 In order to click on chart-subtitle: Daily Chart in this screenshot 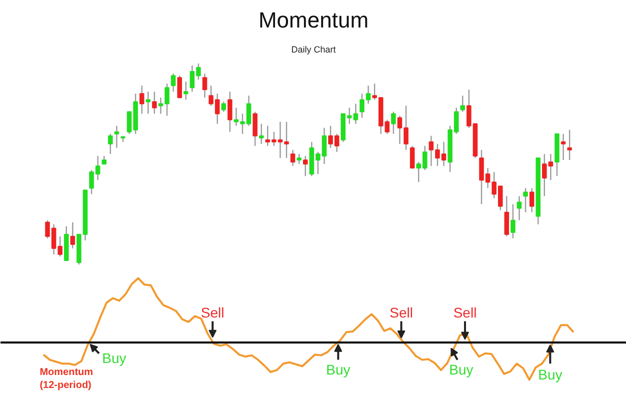, I will do `click(313, 49)`.